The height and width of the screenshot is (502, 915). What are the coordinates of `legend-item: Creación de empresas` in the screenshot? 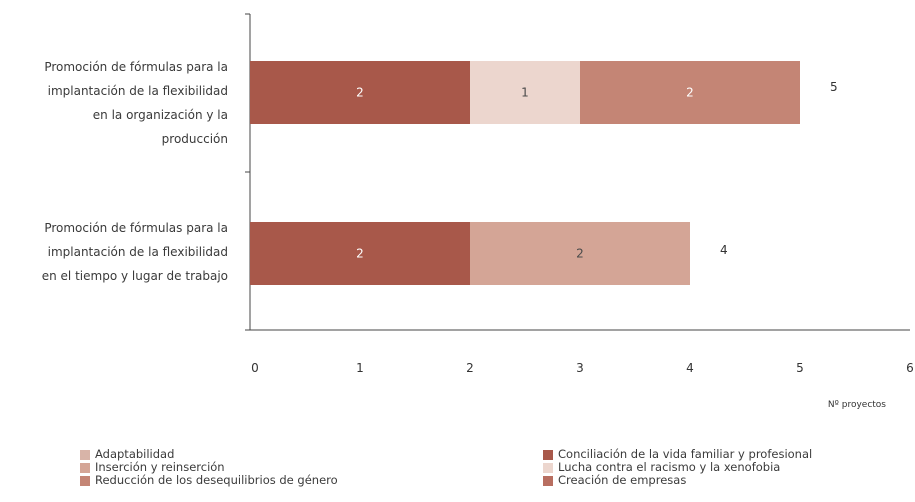 It's located at (677, 480).